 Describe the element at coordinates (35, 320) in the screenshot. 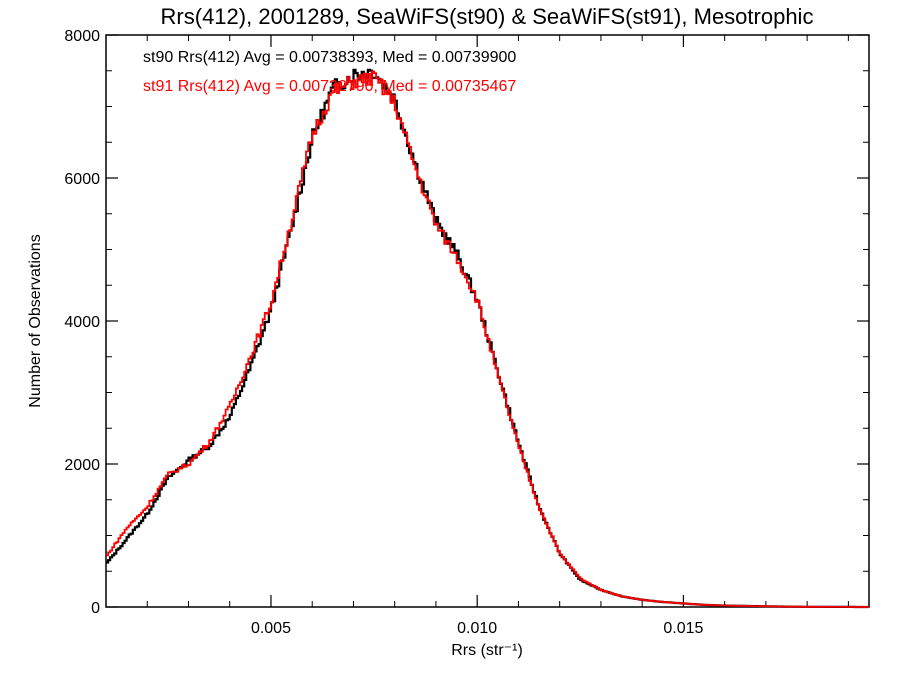

I see `y-axis-label: Number of Observations` at that location.